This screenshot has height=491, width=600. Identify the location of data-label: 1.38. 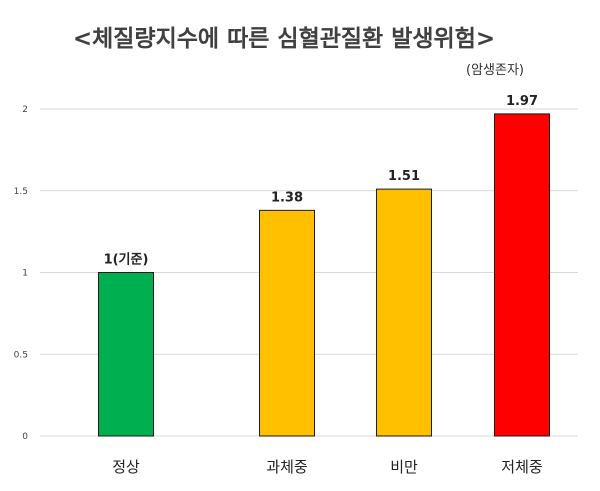
(287, 197).